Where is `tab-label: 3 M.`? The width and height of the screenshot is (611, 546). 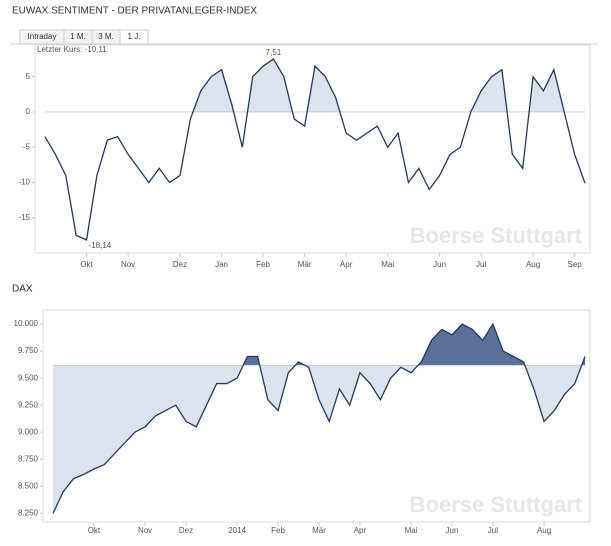
tab-label: 3 M. is located at coordinates (106, 36).